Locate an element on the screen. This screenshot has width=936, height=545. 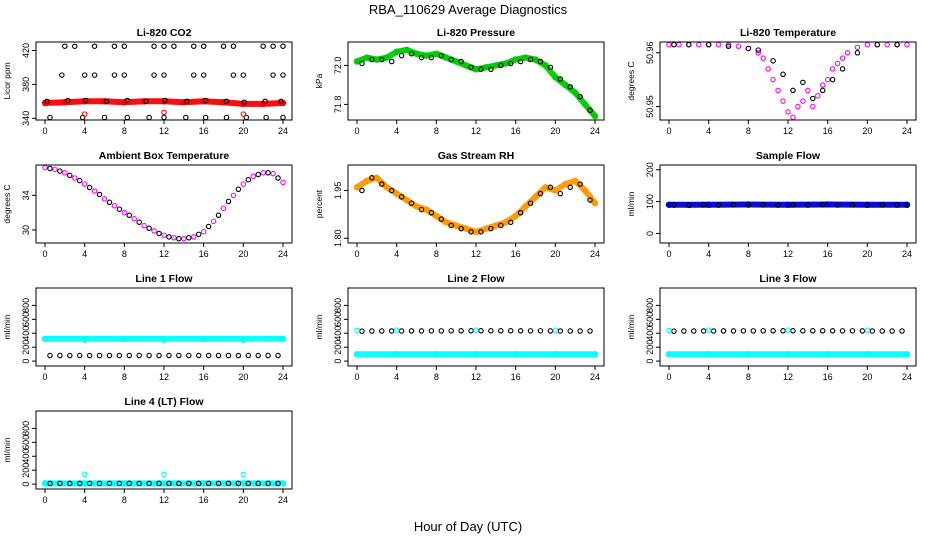
x-tick-label: 4 is located at coordinates (84, 377).